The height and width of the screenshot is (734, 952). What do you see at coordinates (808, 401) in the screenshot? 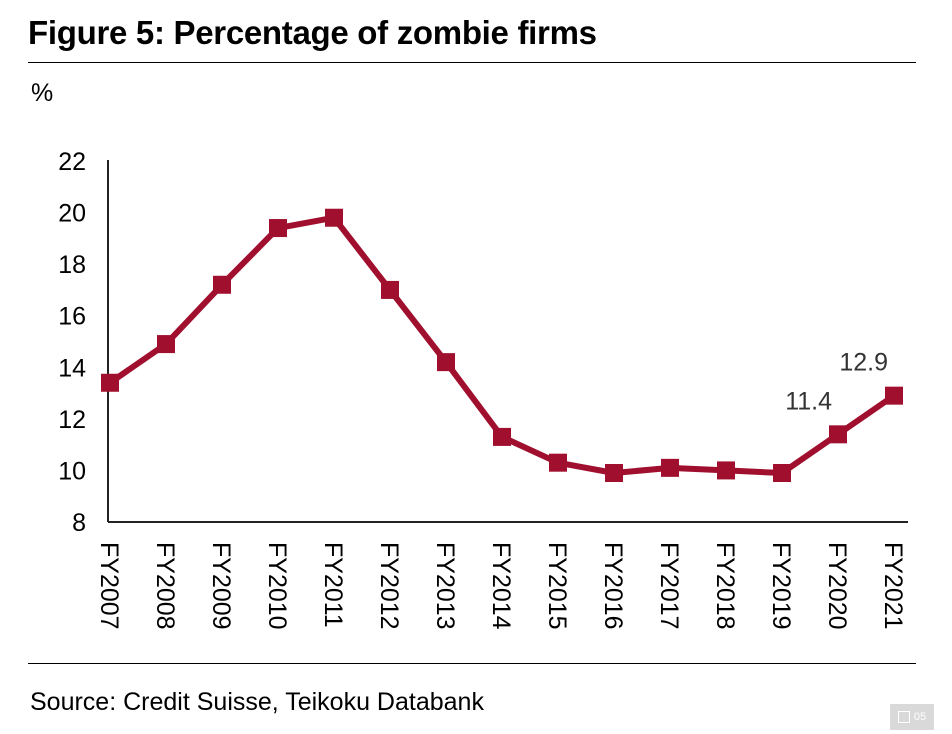
I see `data-label: 11.4` at bounding box center [808, 401].